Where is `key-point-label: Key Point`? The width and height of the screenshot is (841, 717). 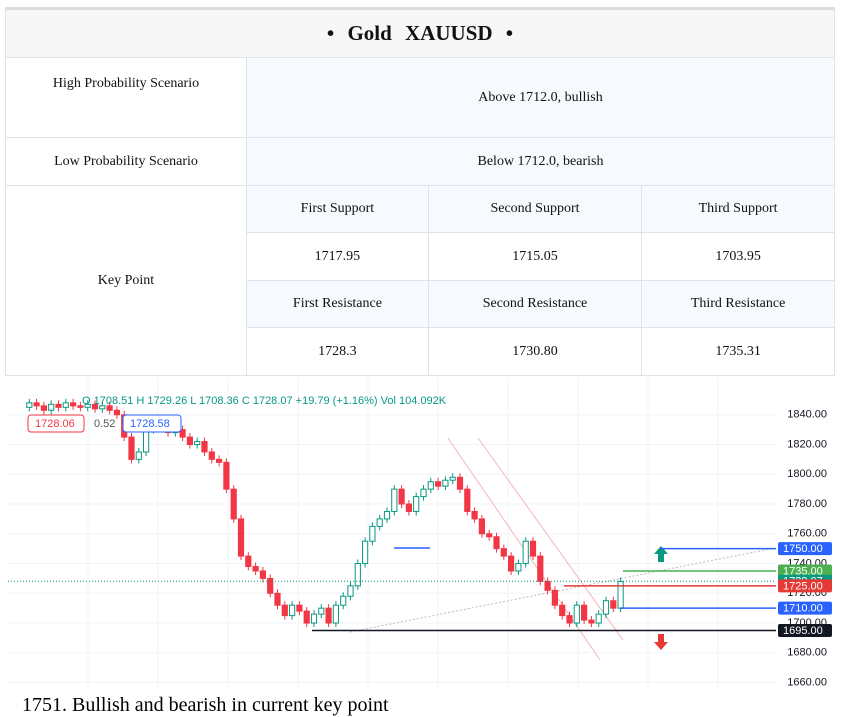
key-point-label: Key Point is located at coordinates (126, 280).